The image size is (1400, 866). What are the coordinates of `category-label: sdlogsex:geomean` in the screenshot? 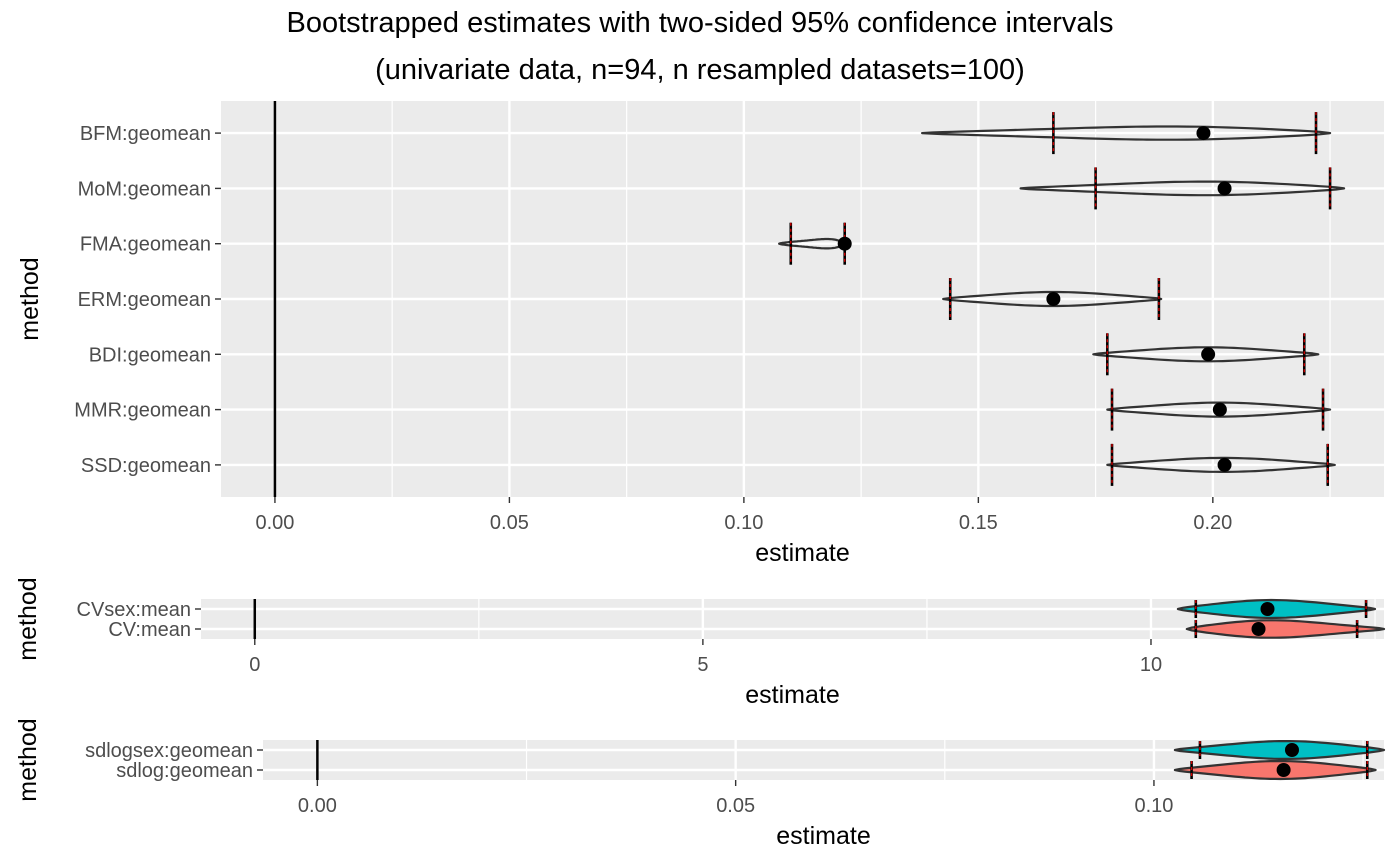 It's located at (169, 751).